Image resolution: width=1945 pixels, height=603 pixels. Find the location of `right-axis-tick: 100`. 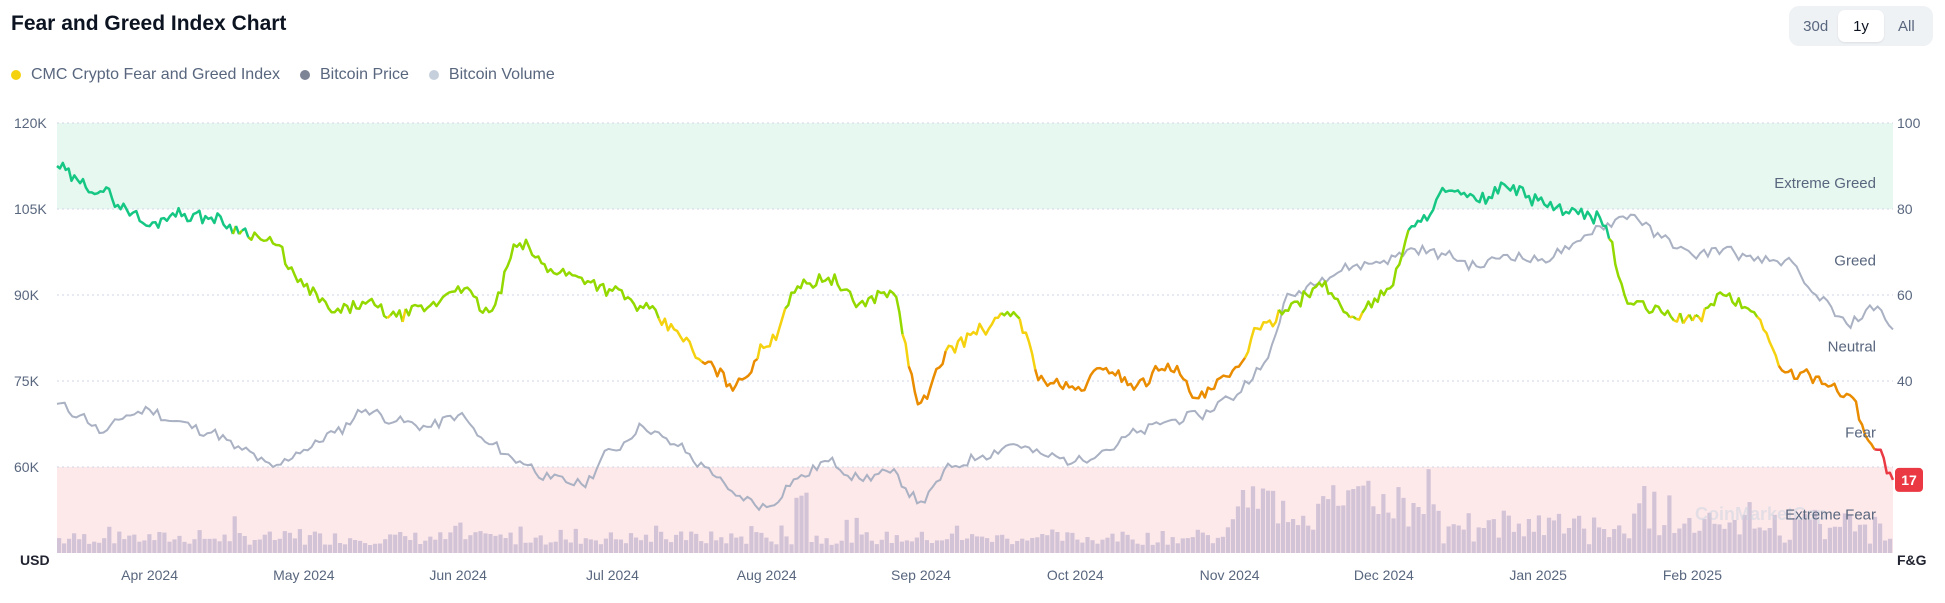

right-axis-tick: 100 is located at coordinates (1909, 123).